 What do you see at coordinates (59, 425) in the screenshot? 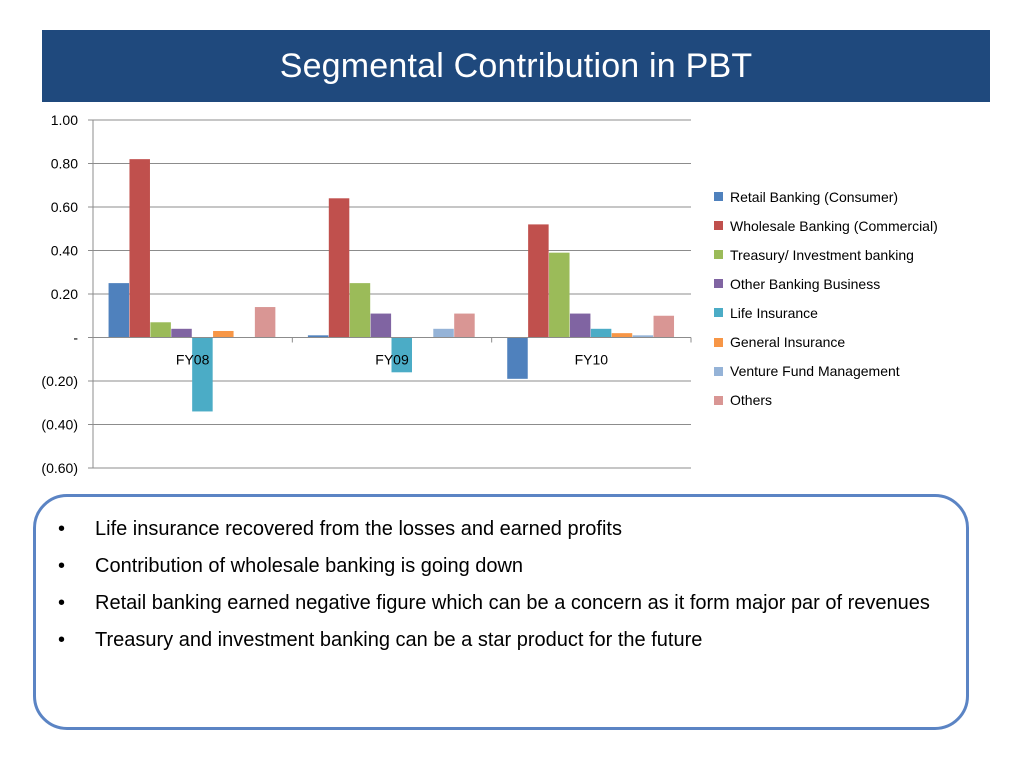
I see `y-tick-label: (0.40)` at bounding box center [59, 425].